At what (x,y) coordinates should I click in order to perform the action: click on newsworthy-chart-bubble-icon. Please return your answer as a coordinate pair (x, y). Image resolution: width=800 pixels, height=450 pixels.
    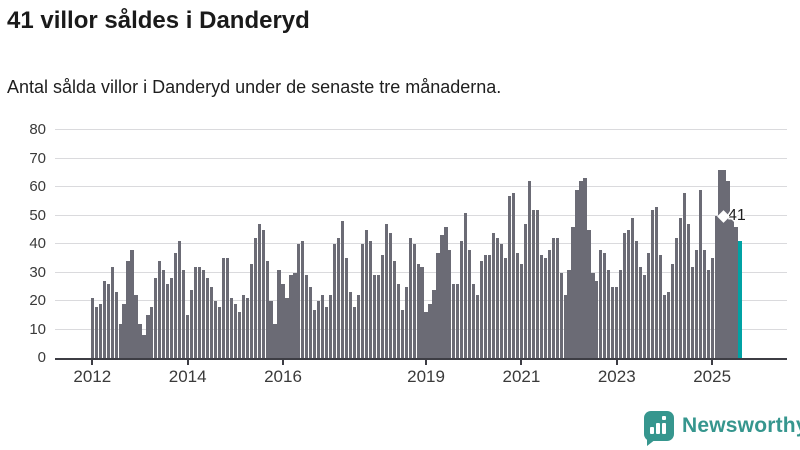
    Looking at the image, I should click on (659, 428).